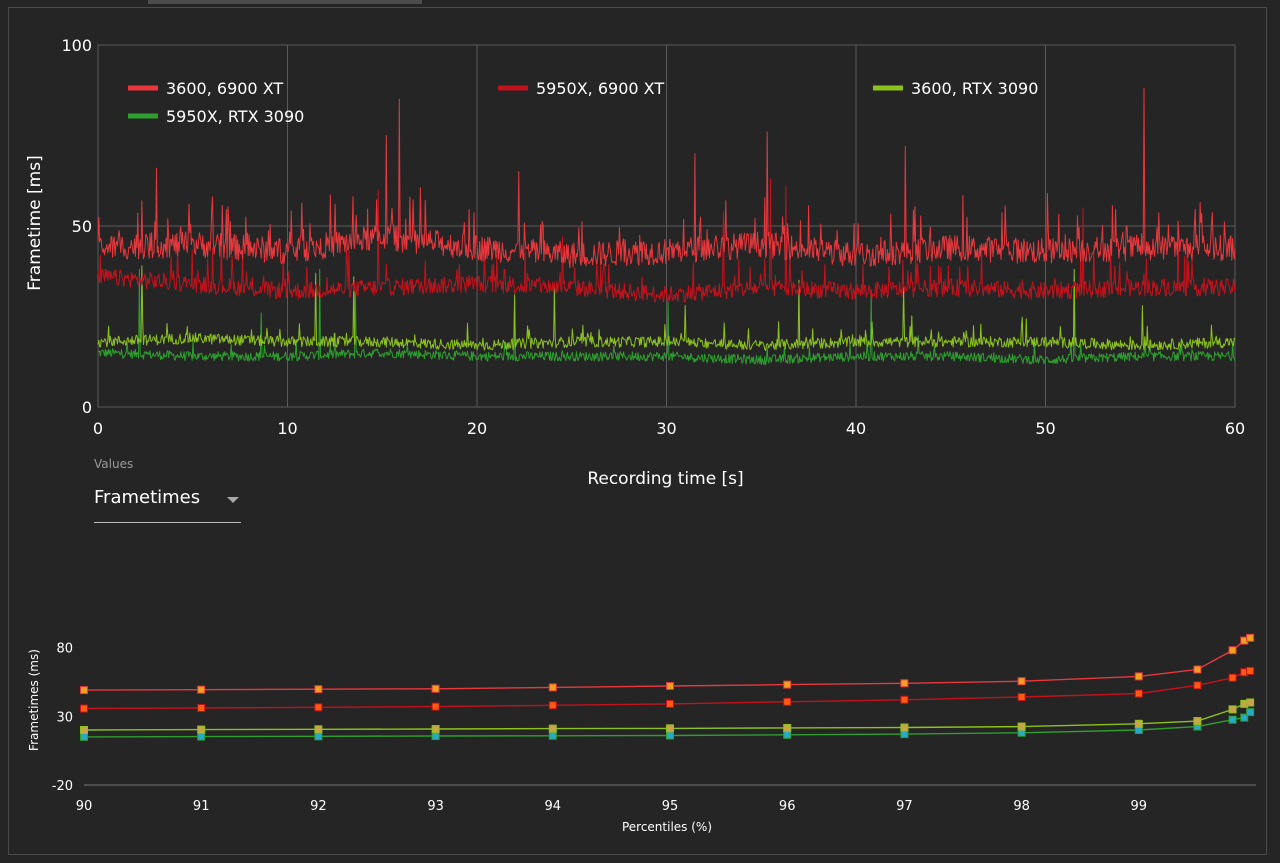 This screenshot has width=1280, height=863. I want to click on x-tick-label: 98, so click(1021, 806).